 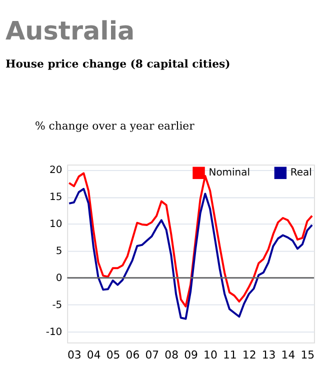 I want to click on legend-label: Real, so click(x=301, y=173).